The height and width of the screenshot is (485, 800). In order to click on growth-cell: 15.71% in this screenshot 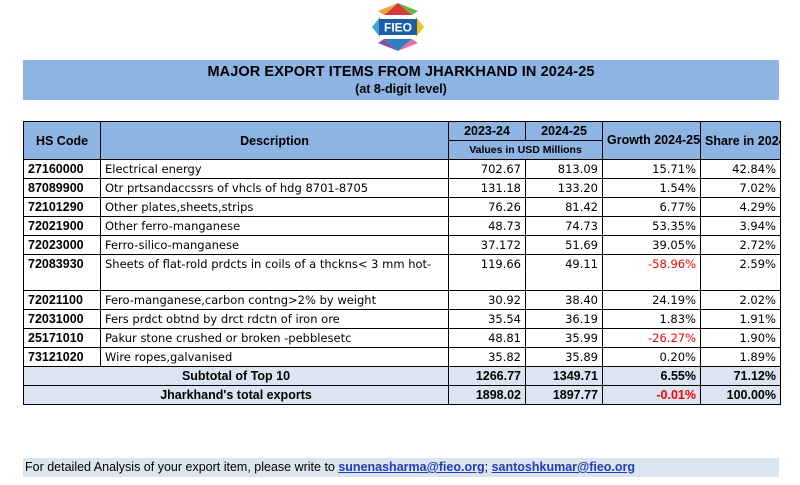, I will do `click(651, 169)`.